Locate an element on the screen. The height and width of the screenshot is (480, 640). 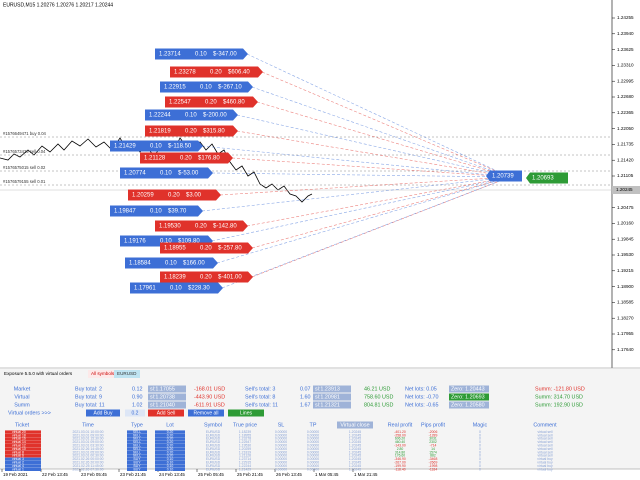
table-cell: SELL is located at coordinates (137, 435).